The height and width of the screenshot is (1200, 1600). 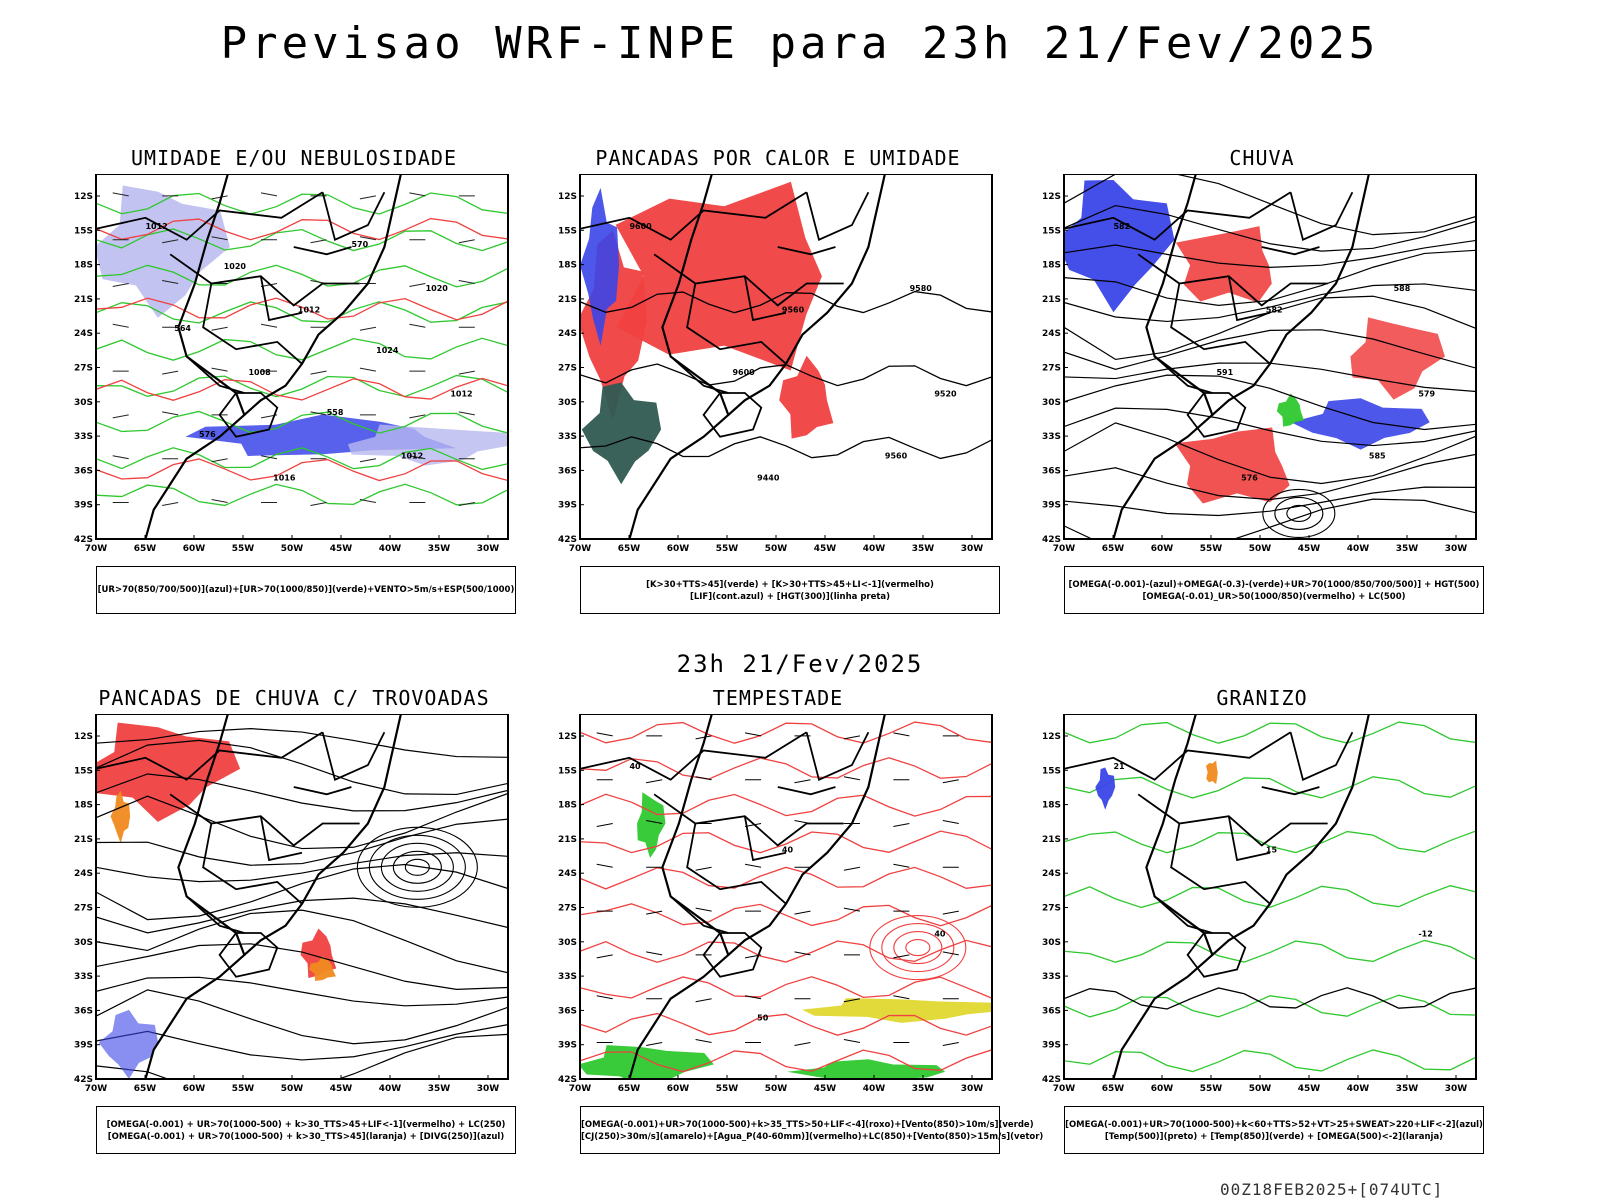 I want to click on lat-label: 36S, so click(x=1051, y=1011).